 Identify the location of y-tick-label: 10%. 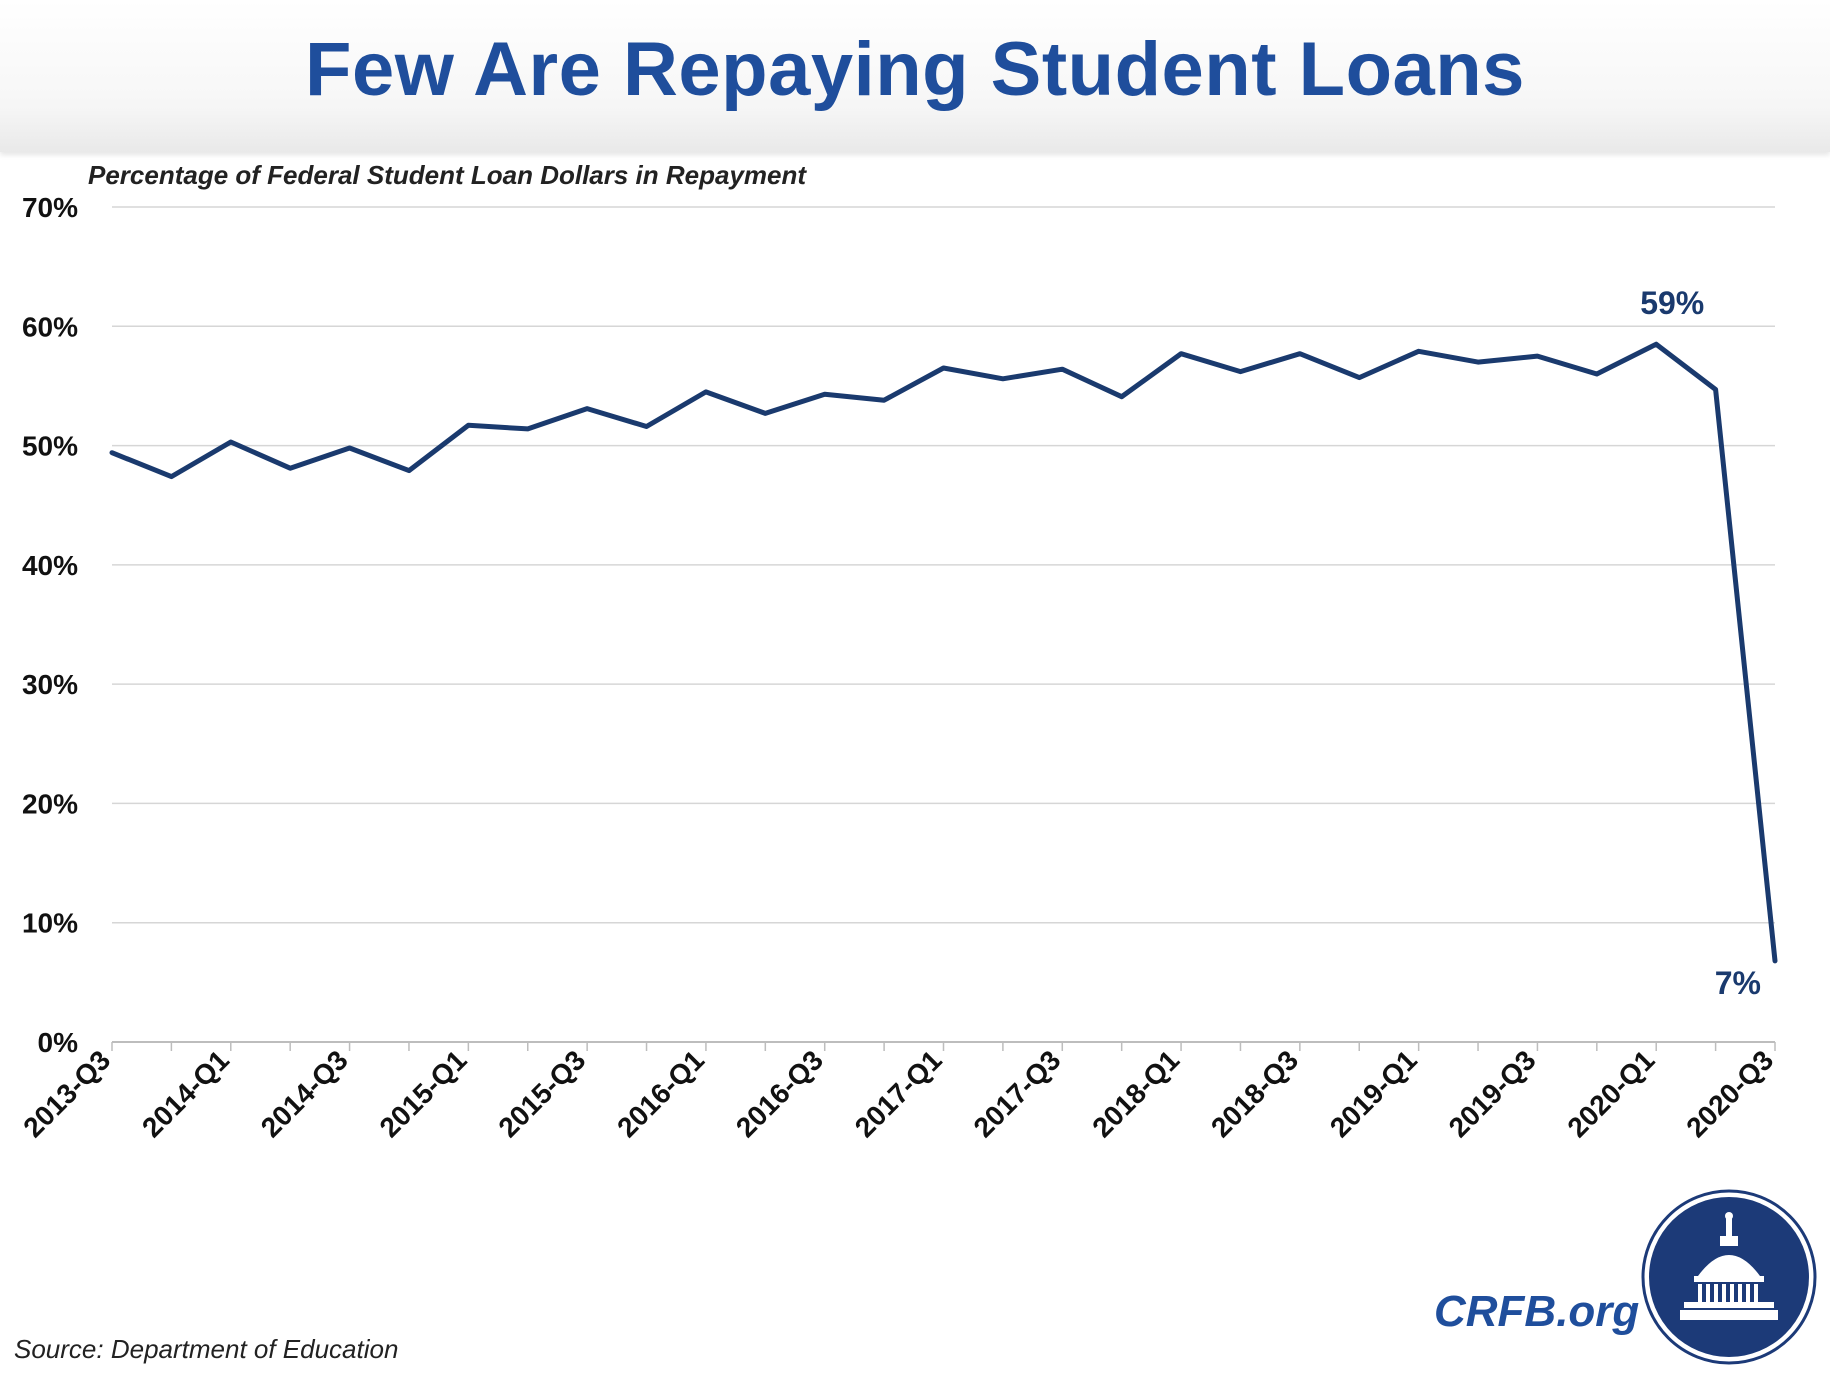
(50, 923).